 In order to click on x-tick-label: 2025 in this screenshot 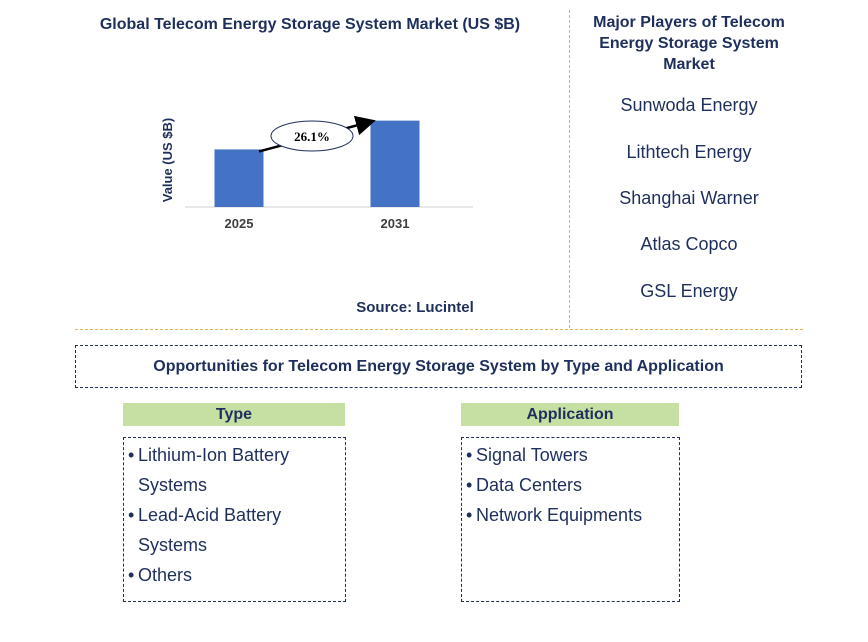, I will do `click(239, 223)`.